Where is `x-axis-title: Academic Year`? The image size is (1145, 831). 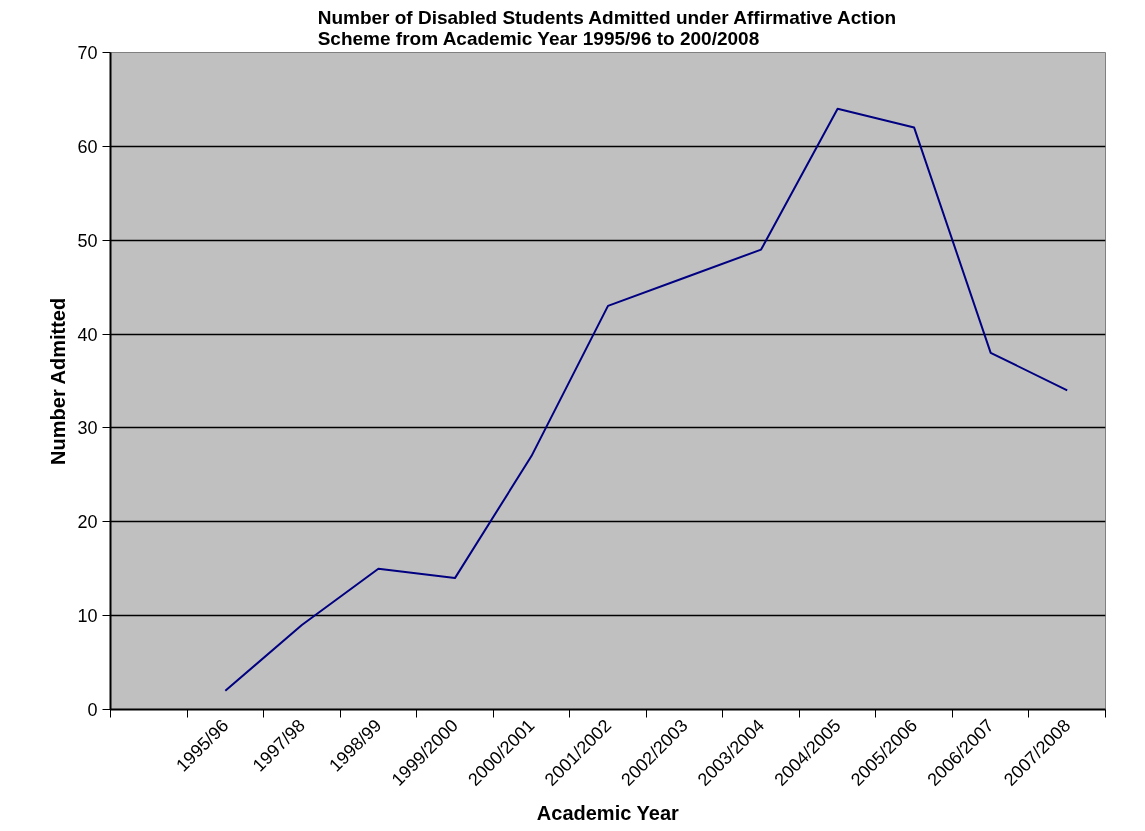 x-axis-title: Academic Year is located at coordinates (608, 812).